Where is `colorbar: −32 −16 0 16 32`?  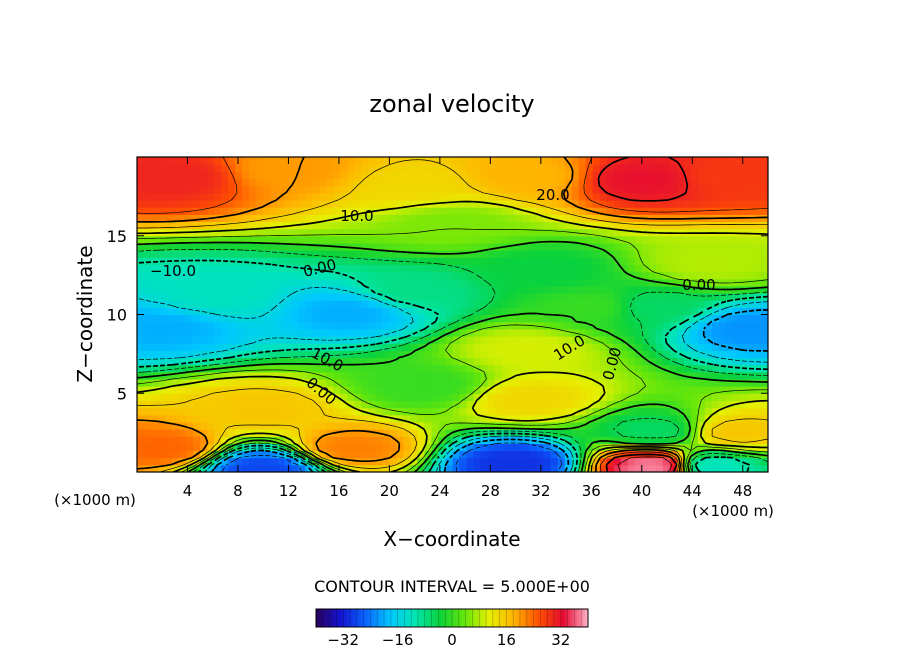 colorbar: −32 −16 0 16 32 is located at coordinates (452, 628).